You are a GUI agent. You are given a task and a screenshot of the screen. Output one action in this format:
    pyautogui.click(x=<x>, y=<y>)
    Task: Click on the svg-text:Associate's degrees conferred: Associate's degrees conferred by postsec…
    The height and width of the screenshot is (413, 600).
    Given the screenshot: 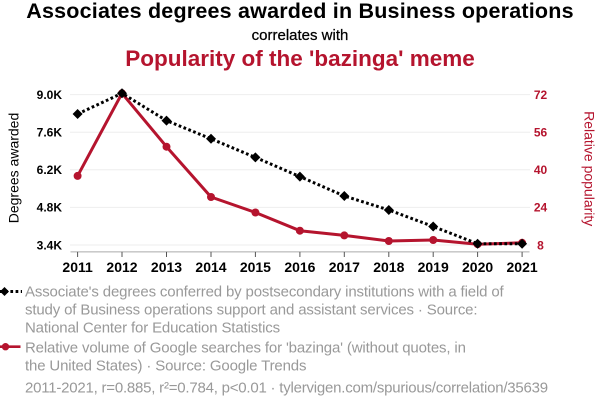 What is the action you would take?
    pyautogui.click(x=265, y=292)
    